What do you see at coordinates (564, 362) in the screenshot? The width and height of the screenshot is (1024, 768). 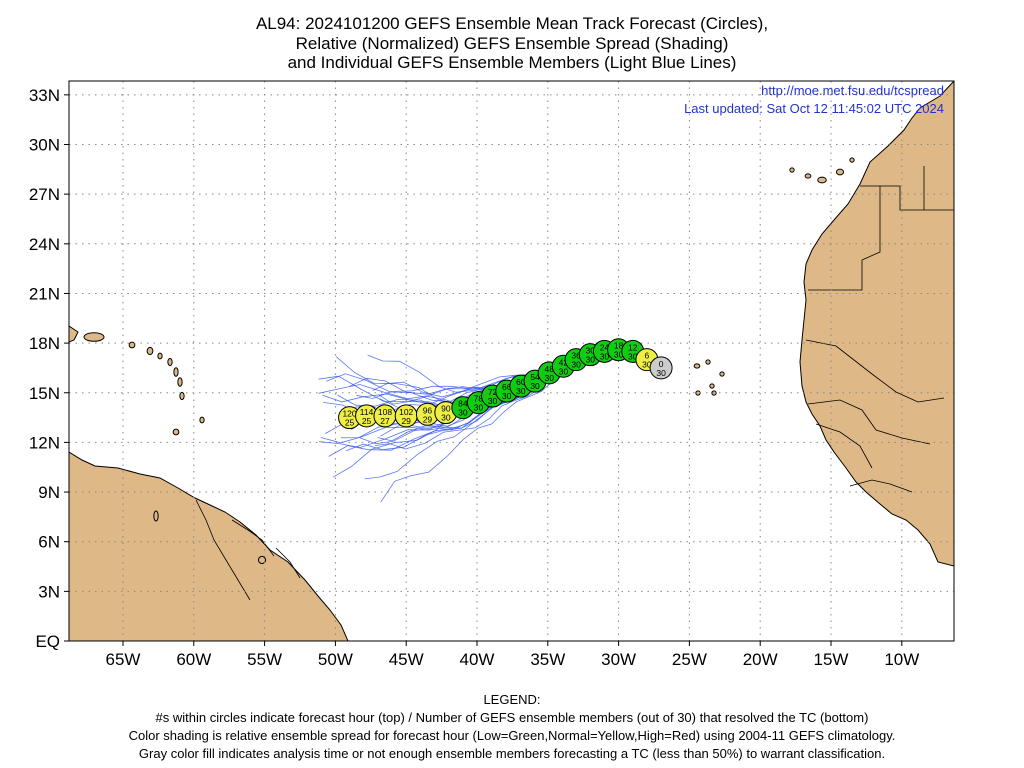 I see `forecast-hour-label: 42` at bounding box center [564, 362].